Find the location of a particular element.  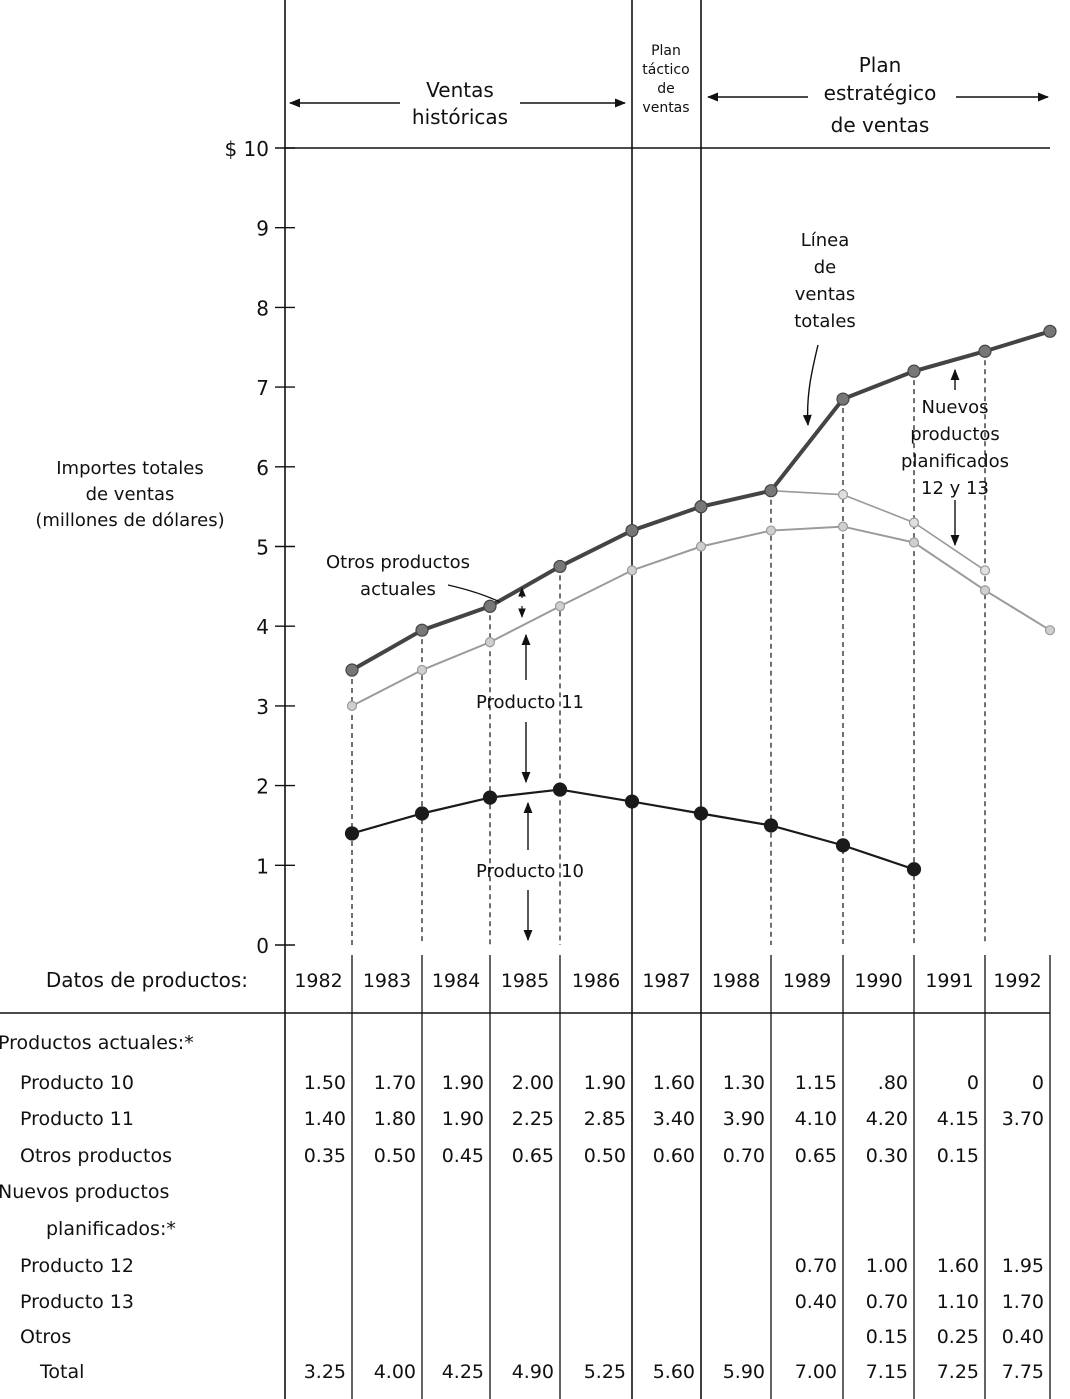

table-cell-value: 0.25 is located at coordinates (958, 1337).